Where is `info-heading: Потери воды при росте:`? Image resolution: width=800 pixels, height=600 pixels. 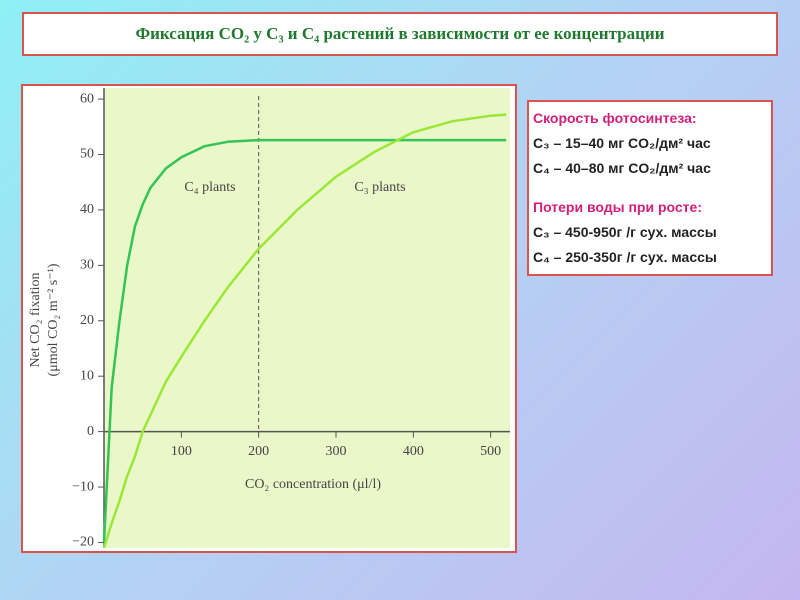
info-heading: Потери воды при росте: is located at coordinates (617, 207).